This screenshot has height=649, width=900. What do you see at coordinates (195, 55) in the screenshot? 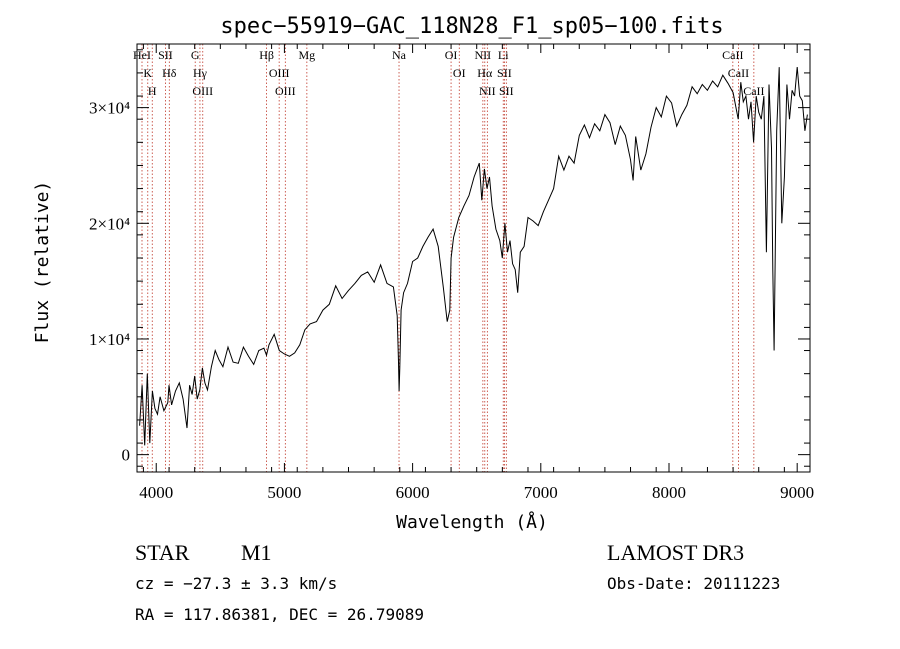
I see `line-marker-label: G` at bounding box center [195, 55].